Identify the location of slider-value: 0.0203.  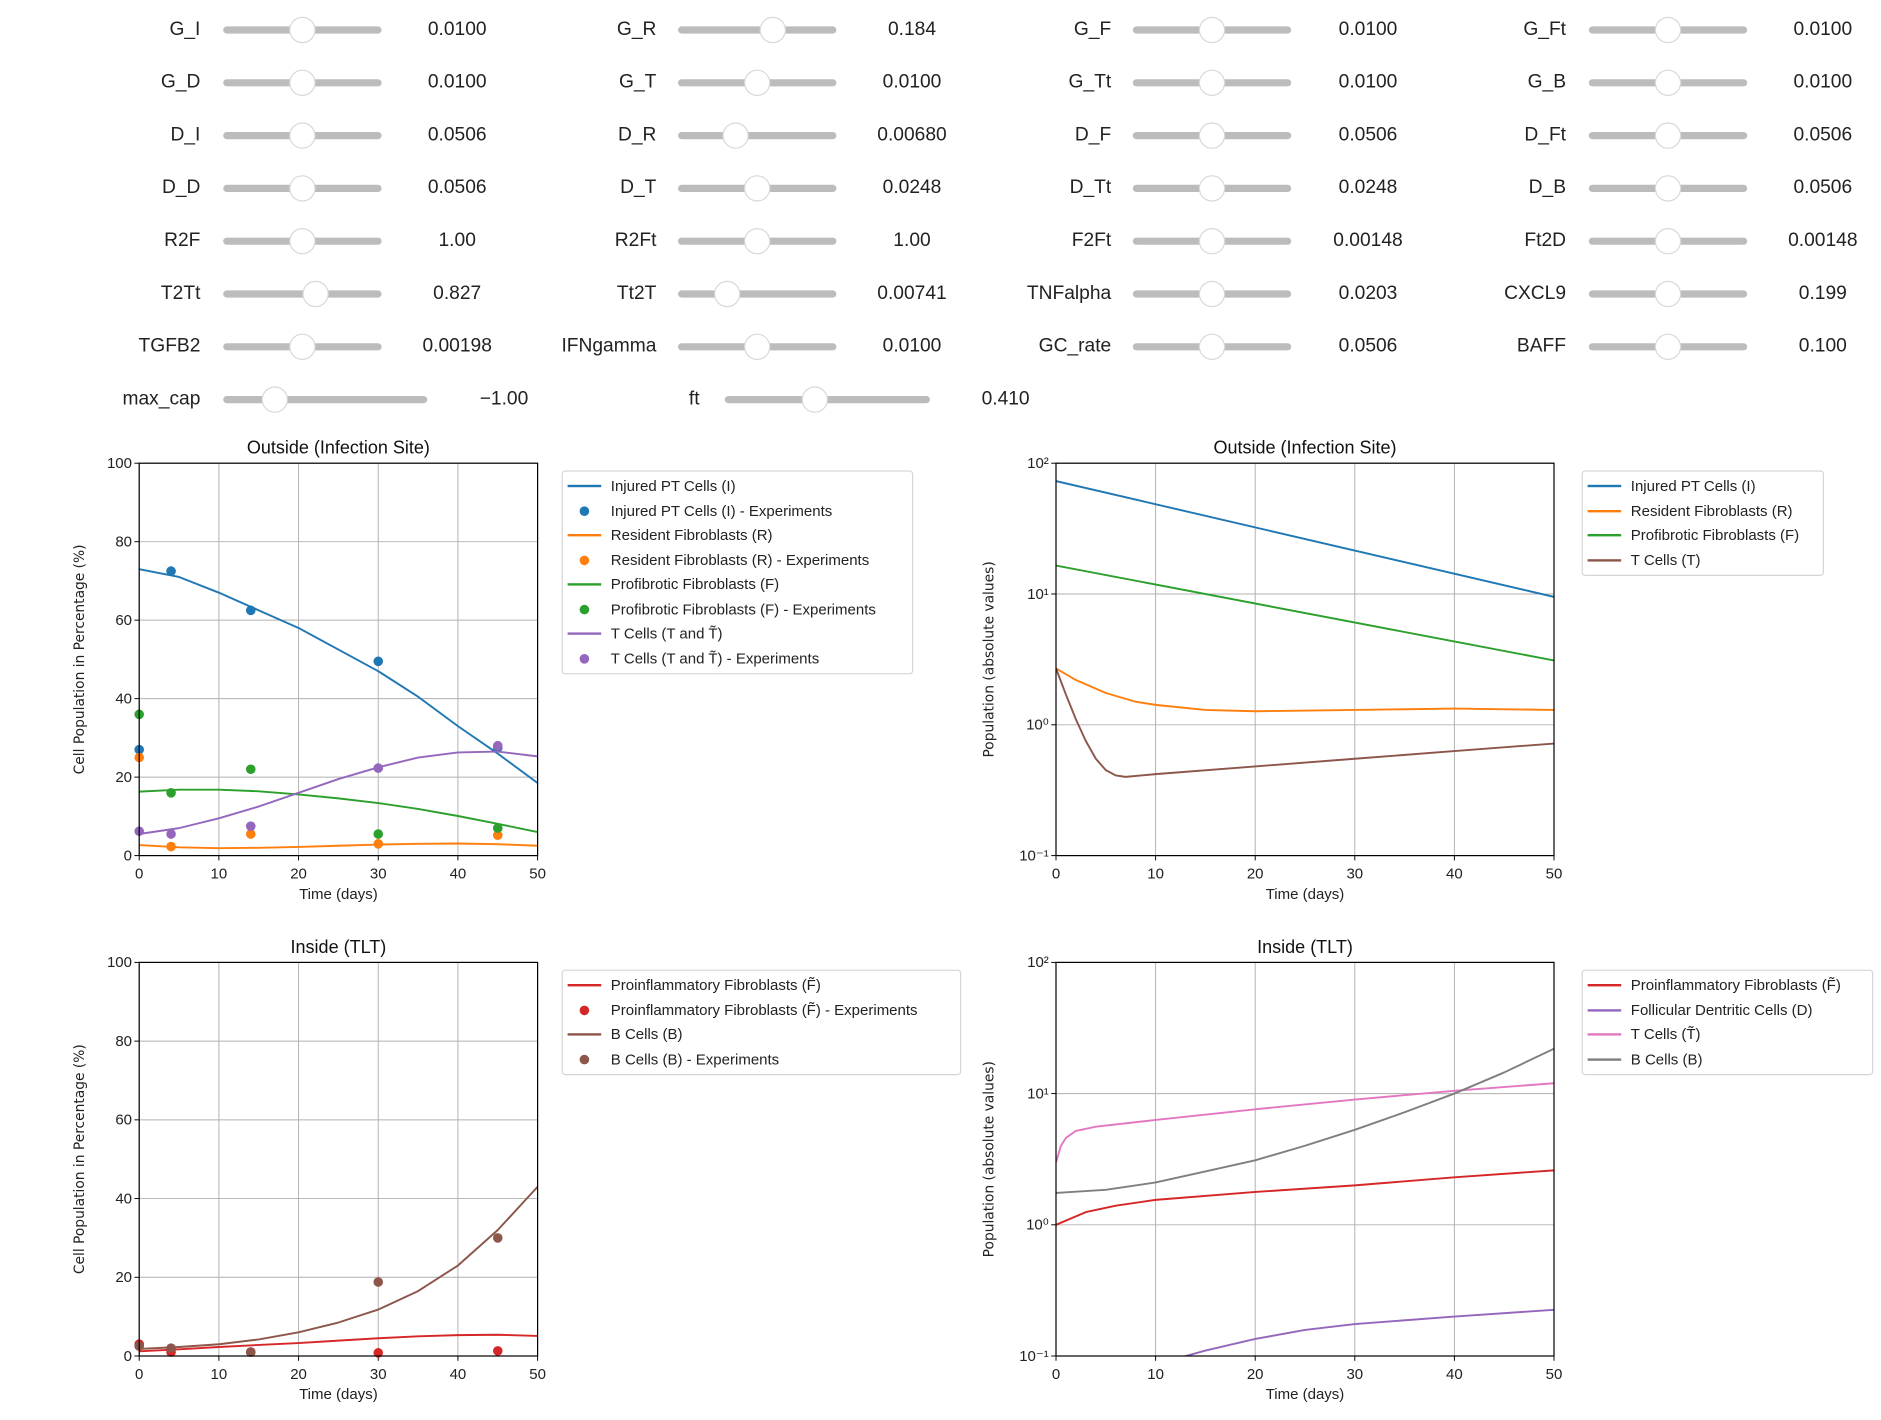
(1368, 293).